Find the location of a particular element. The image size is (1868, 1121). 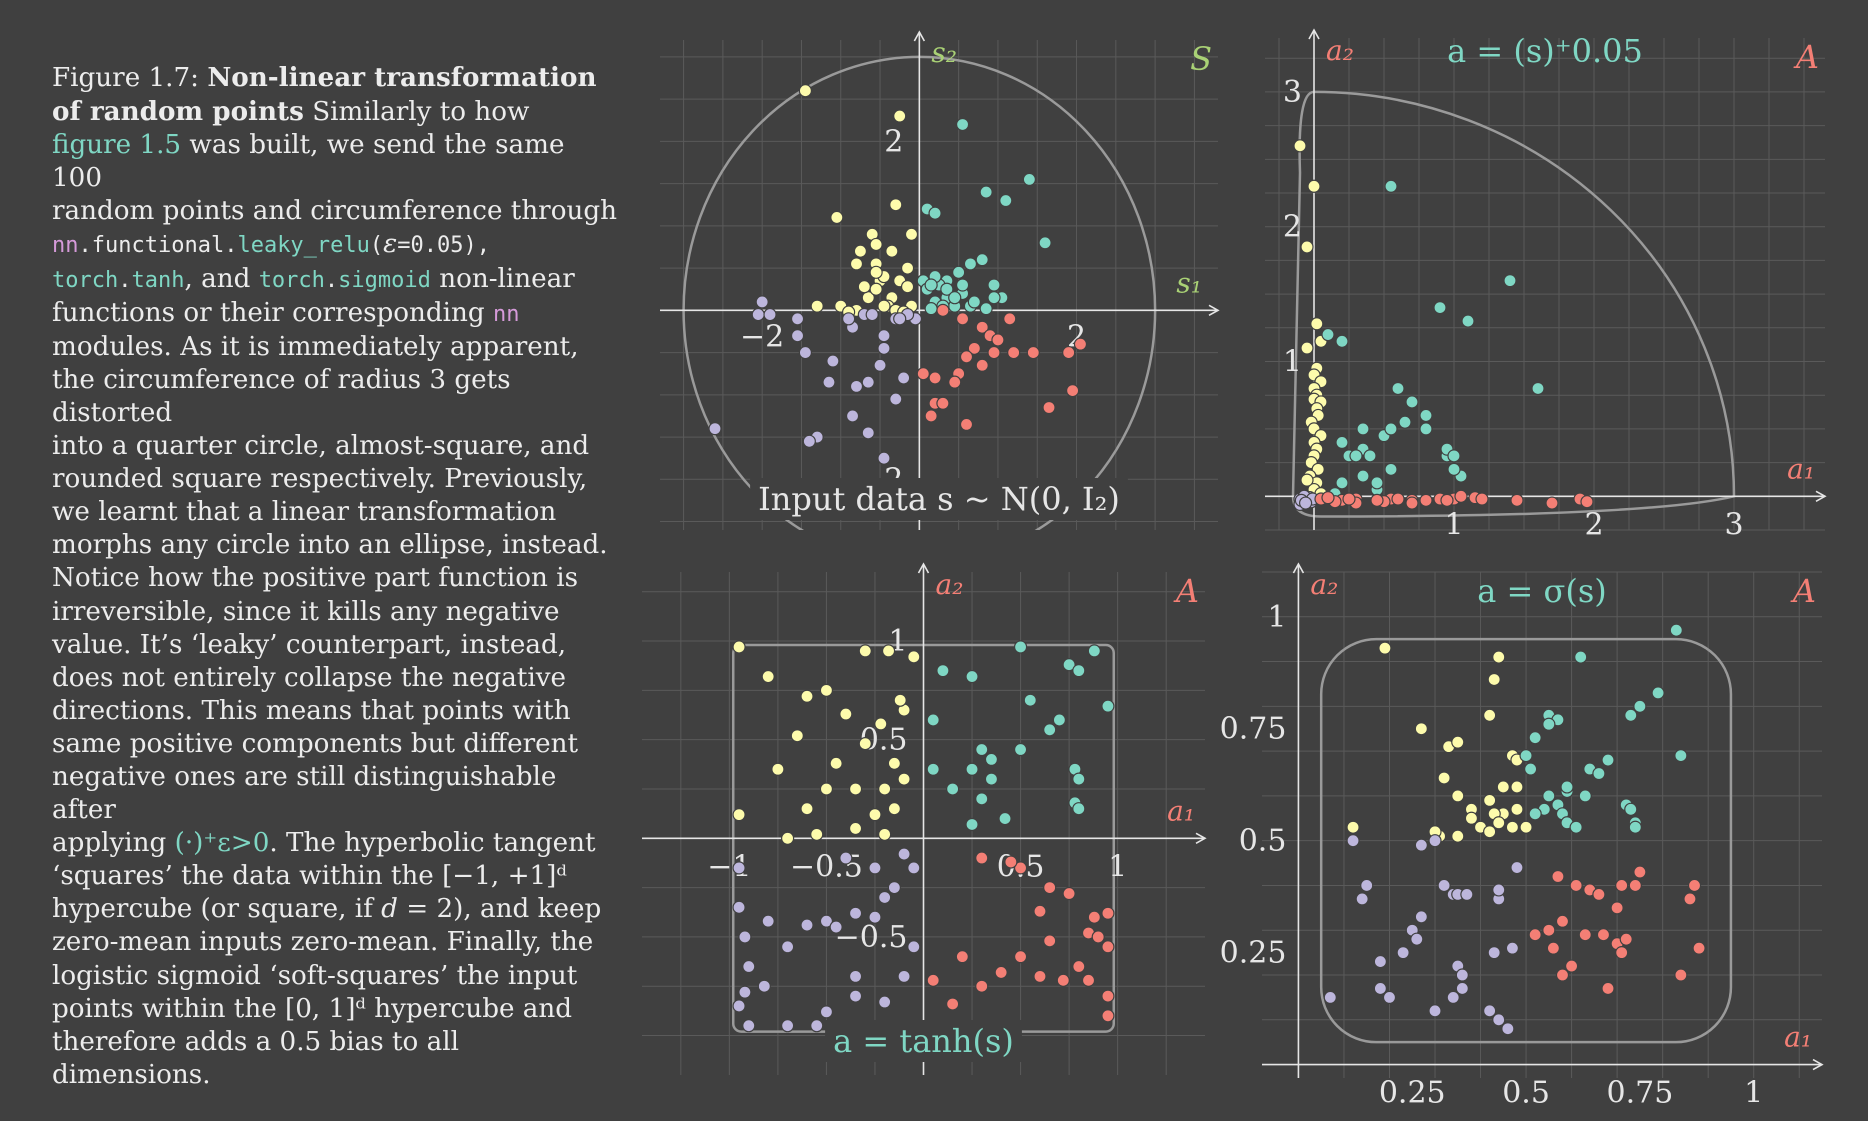

x-axis-label: s₁ is located at coordinates (1189, 282).